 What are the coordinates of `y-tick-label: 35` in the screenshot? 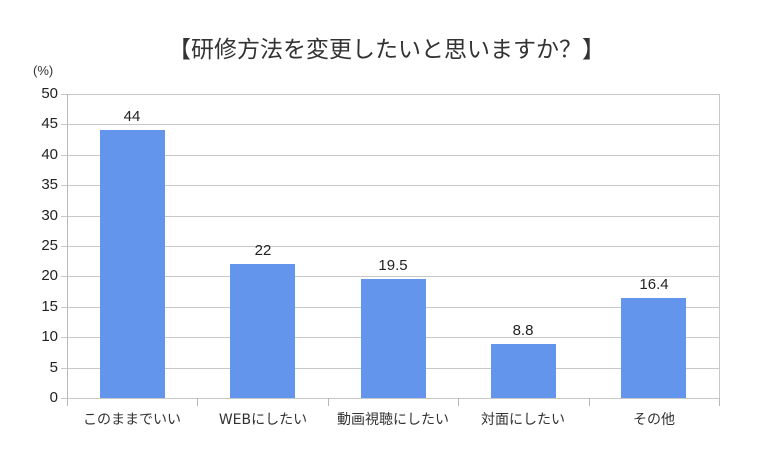 It's located at (49, 184).